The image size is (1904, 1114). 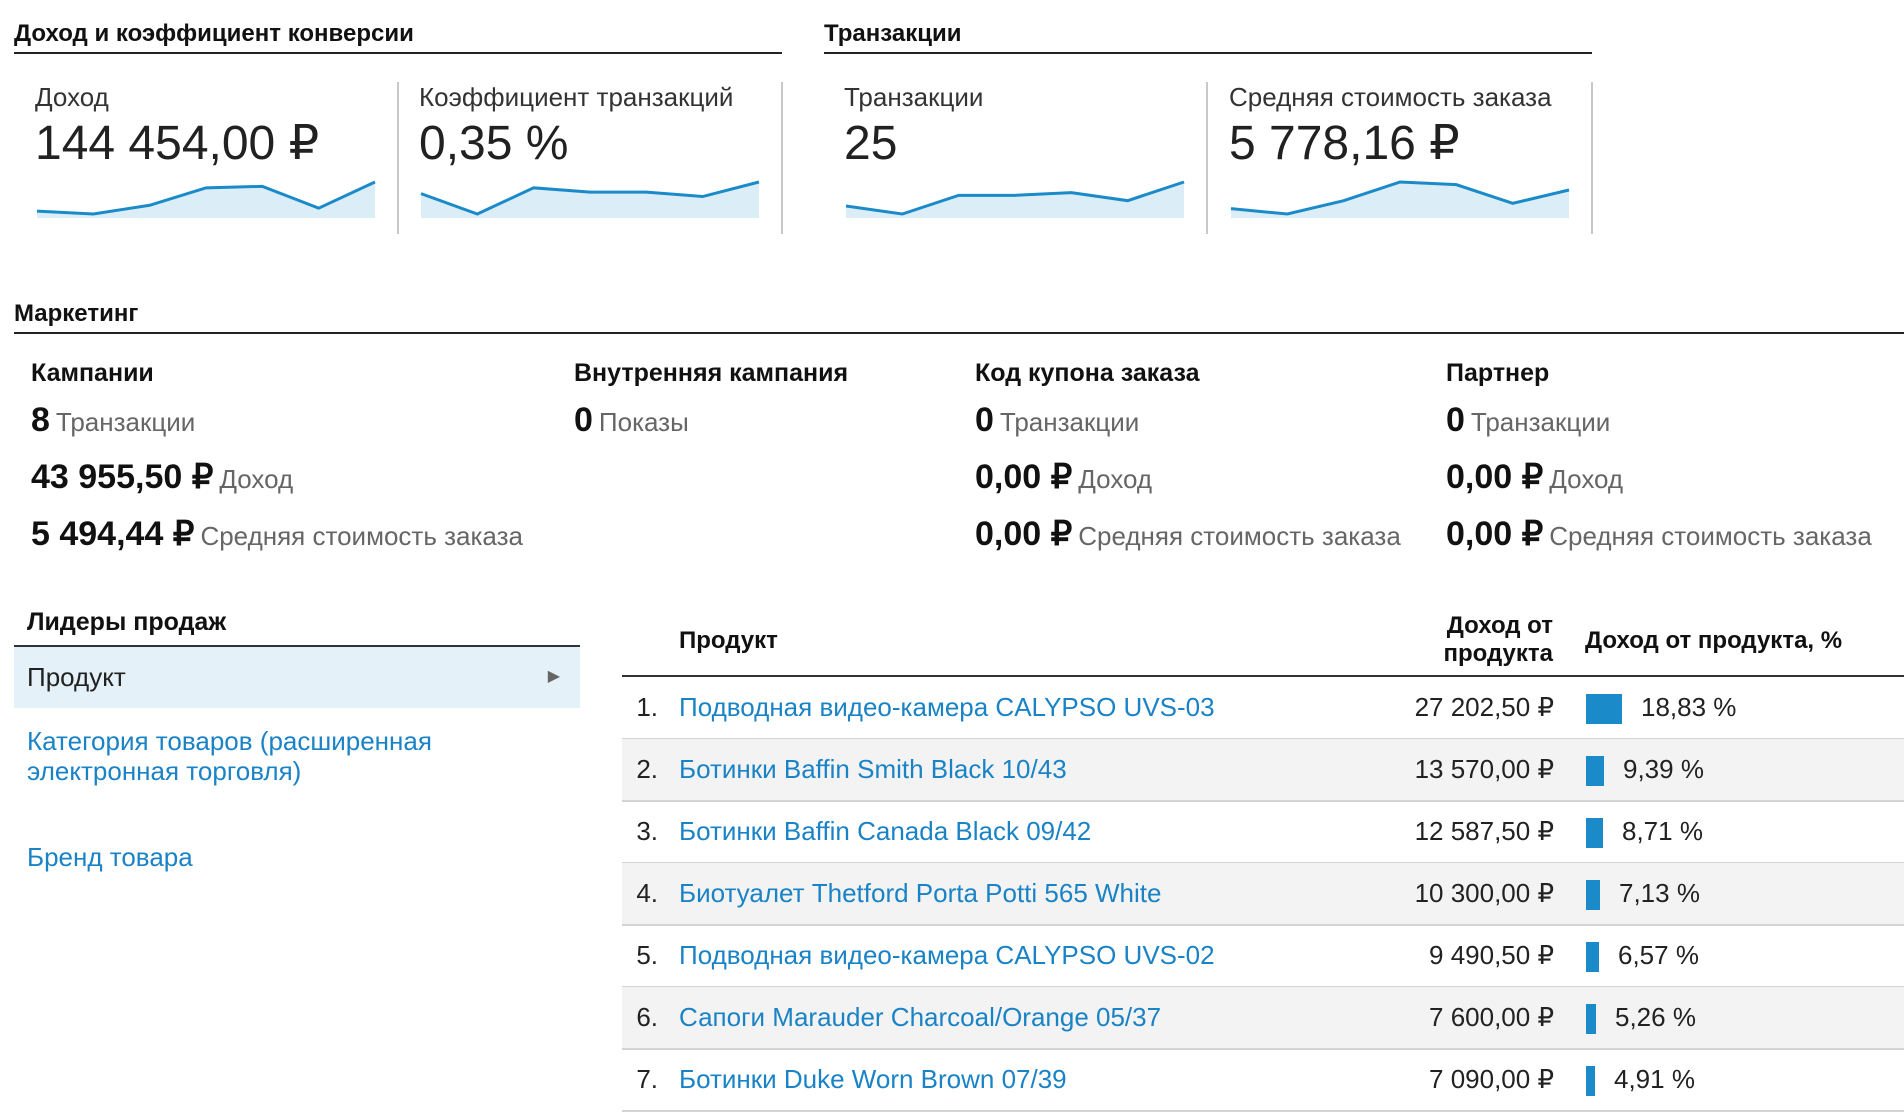 What do you see at coordinates (1499, 625) in the screenshot?
I see `header-line: Доход от` at bounding box center [1499, 625].